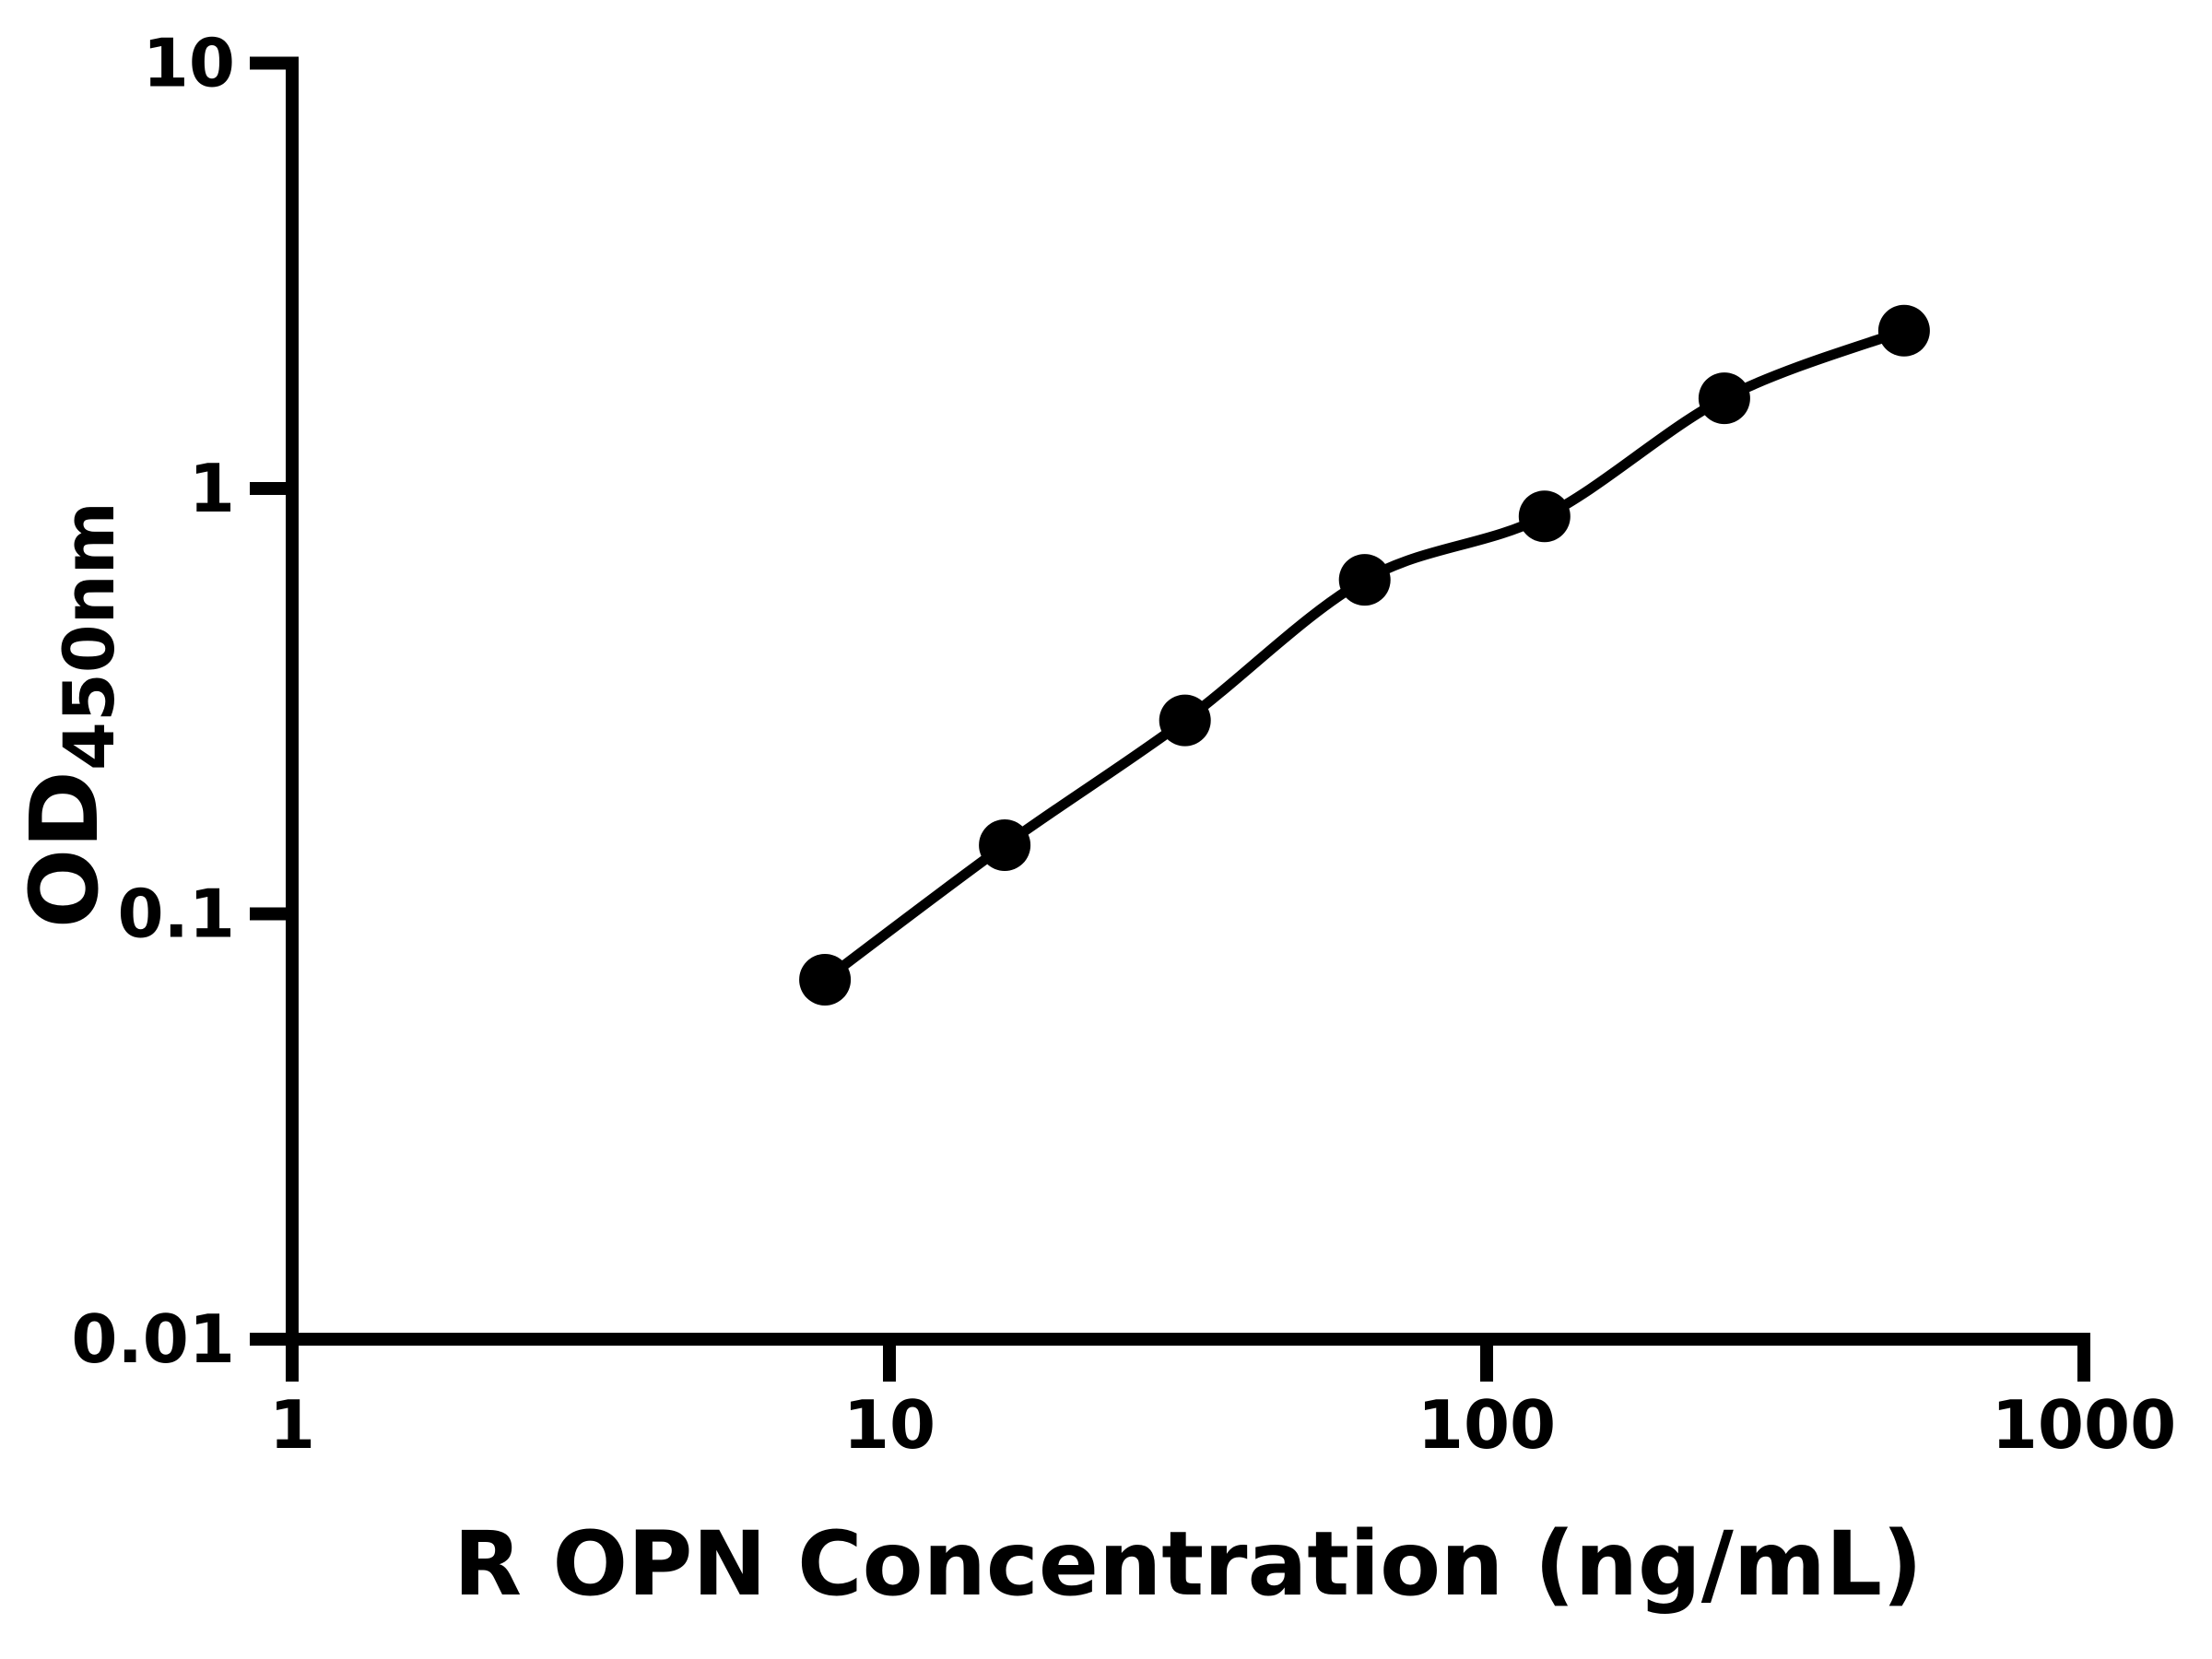 This screenshot has width=2212, height=1659. What do you see at coordinates (1188, 1564) in the screenshot?
I see `x-axis-title: R OPN Concentration (ng/mL)` at bounding box center [1188, 1564].